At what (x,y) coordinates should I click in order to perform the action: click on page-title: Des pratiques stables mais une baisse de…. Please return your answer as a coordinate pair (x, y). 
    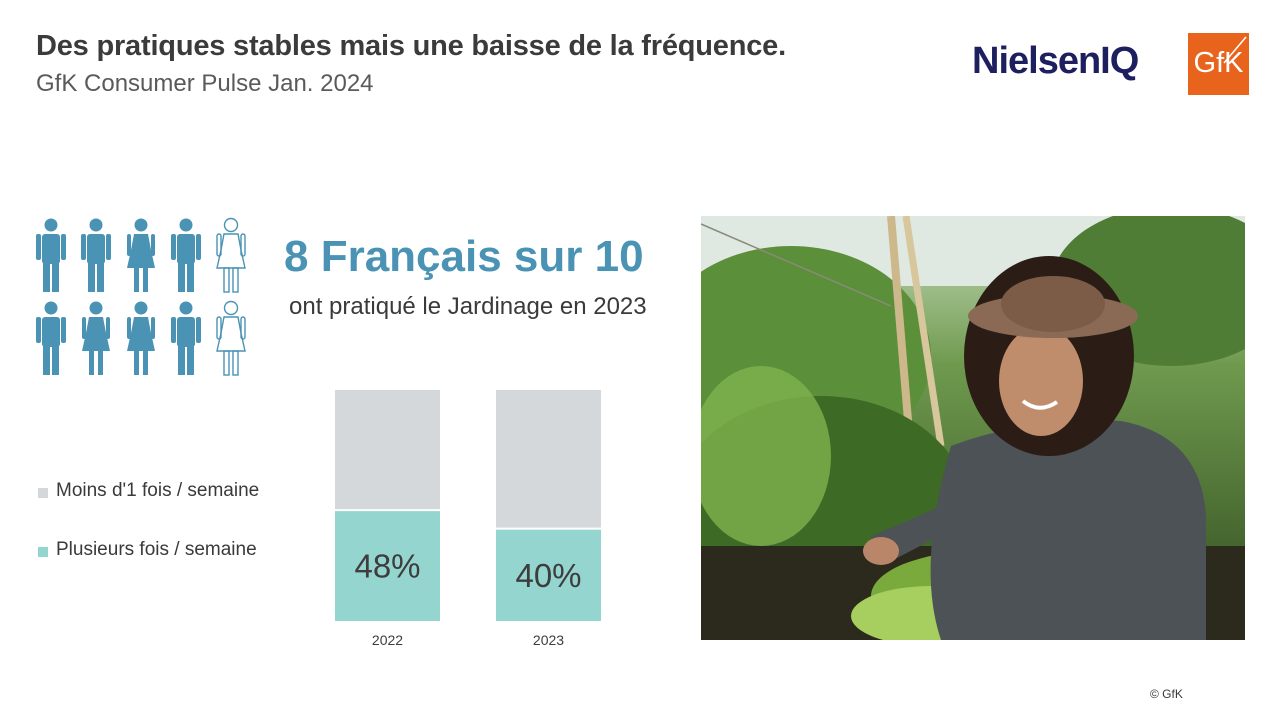
    Looking at the image, I should click on (411, 46).